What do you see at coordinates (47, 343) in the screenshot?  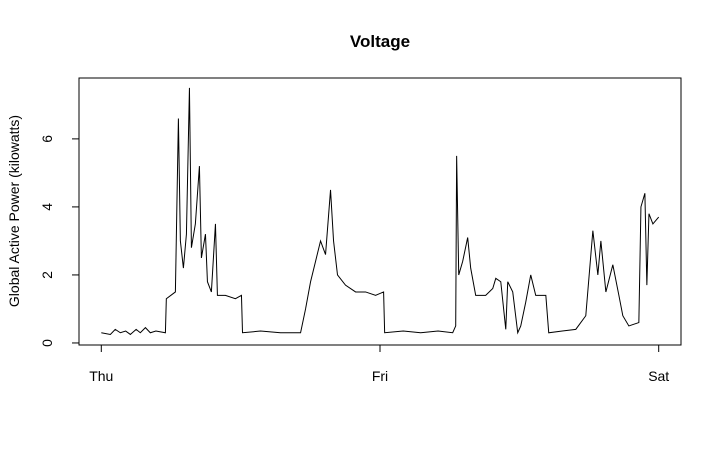 I see `y-tick-label: 0` at bounding box center [47, 343].